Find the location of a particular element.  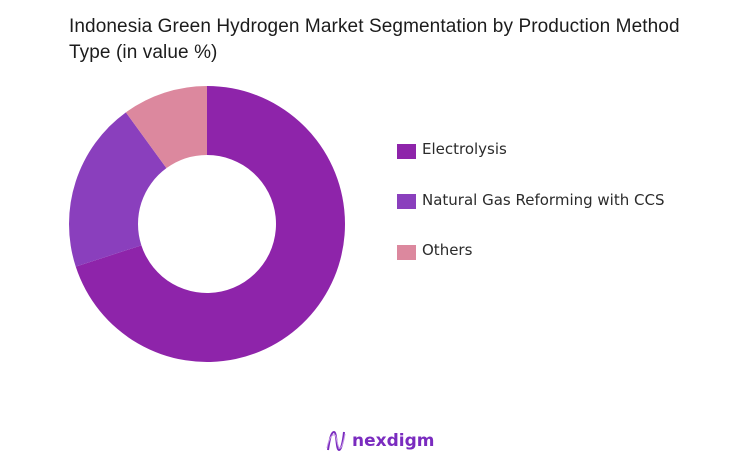

nexdigm-logo: nexdigm is located at coordinates (380, 441).